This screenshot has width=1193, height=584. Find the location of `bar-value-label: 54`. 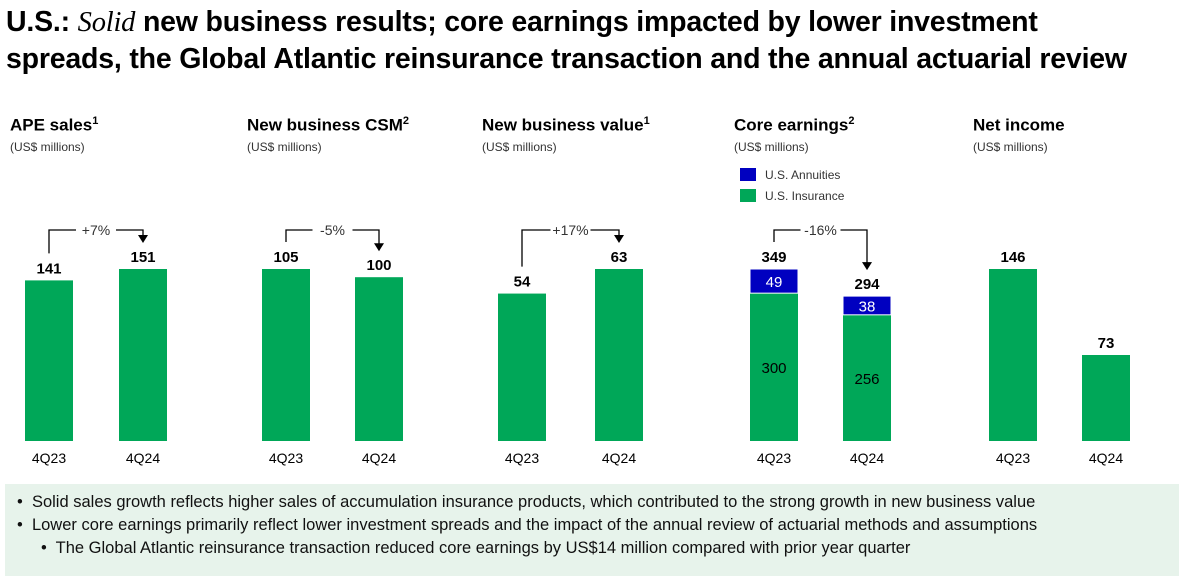

bar-value-label: 54 is located at coordinates (522, 282).